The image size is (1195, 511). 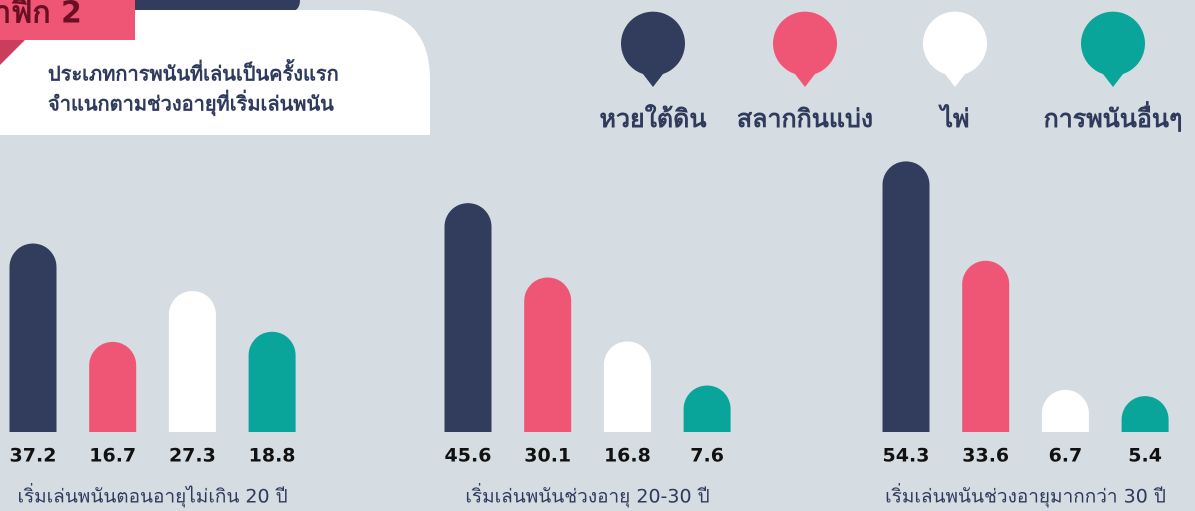 I want to click on title-tab, so click(x=67, y=20).